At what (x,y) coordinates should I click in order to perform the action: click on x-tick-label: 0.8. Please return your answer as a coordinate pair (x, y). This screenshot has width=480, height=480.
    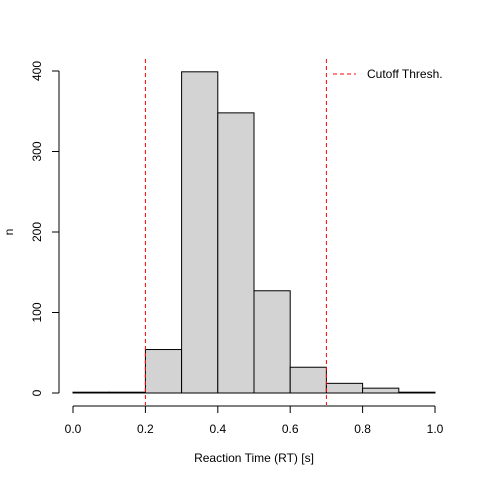
    Looking at the image, I should click on (362, 429).